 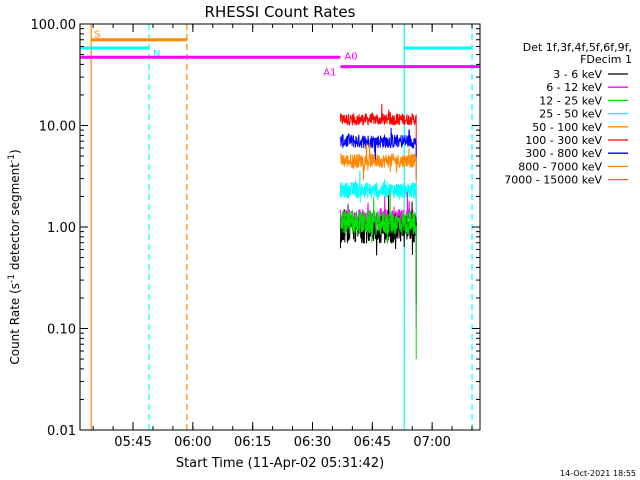 I want to click on legend-header-1: FDecim 1, so click(x=606, y=59).